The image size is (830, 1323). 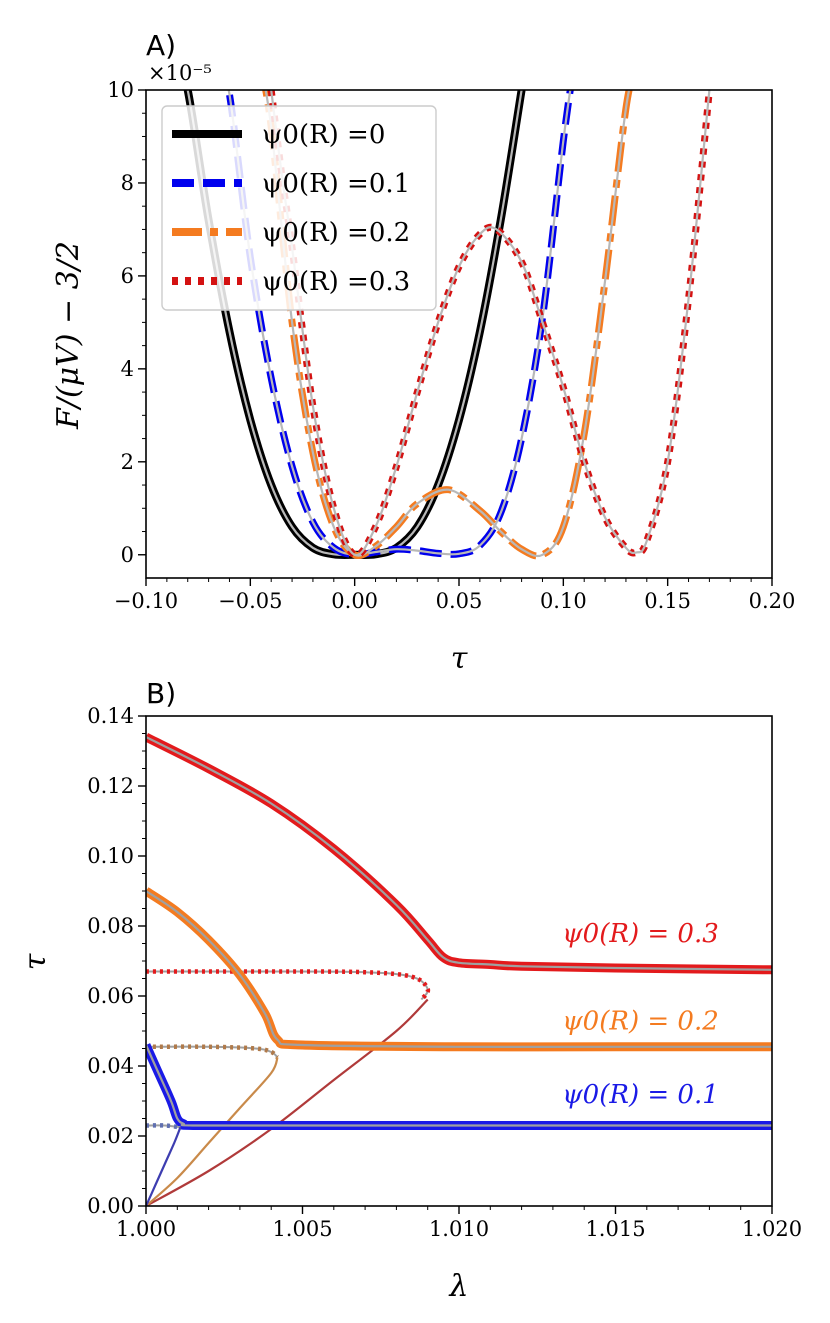 What do you see at coordinates (640, 1095) in the screenshot?
I see `series-annotation: ψ0(R) = 0.1` at bounding box center [640, 1095].